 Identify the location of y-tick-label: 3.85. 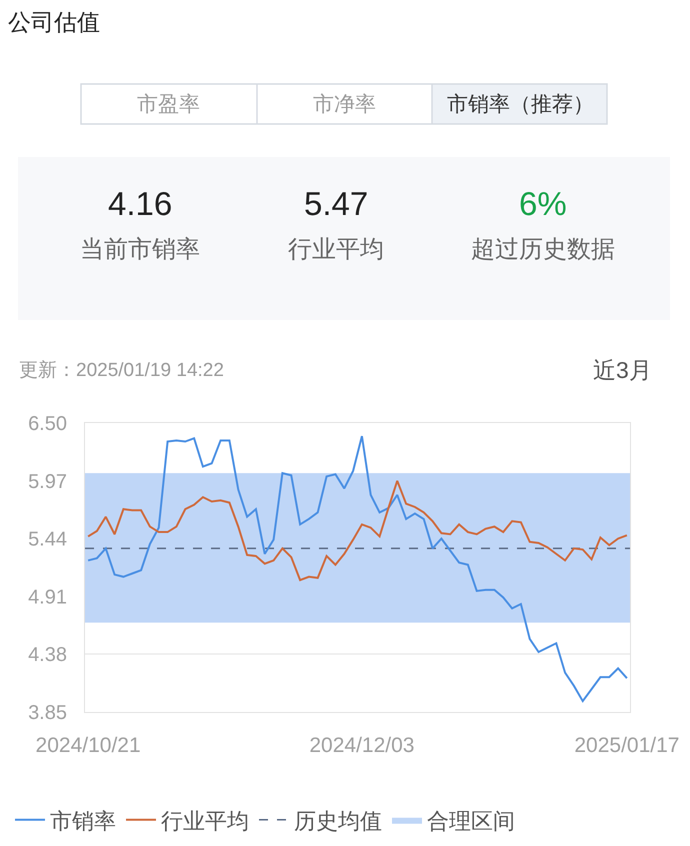
(47, 713).